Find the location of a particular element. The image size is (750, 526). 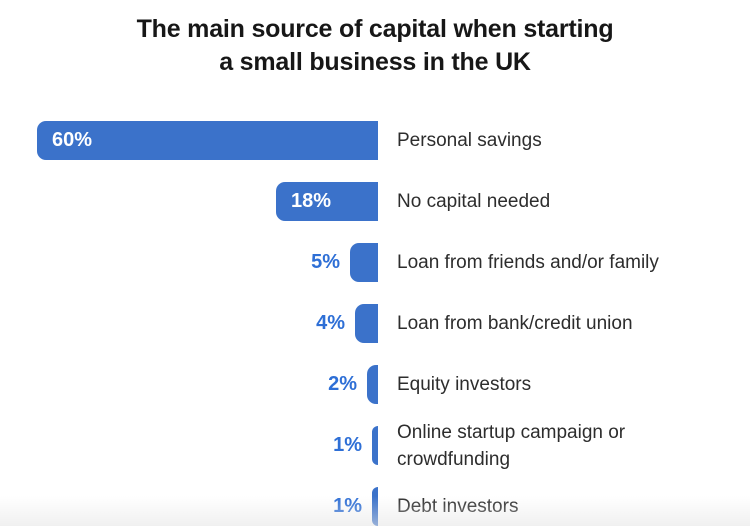

value-label: 60% is located at coordinates (72, 140).